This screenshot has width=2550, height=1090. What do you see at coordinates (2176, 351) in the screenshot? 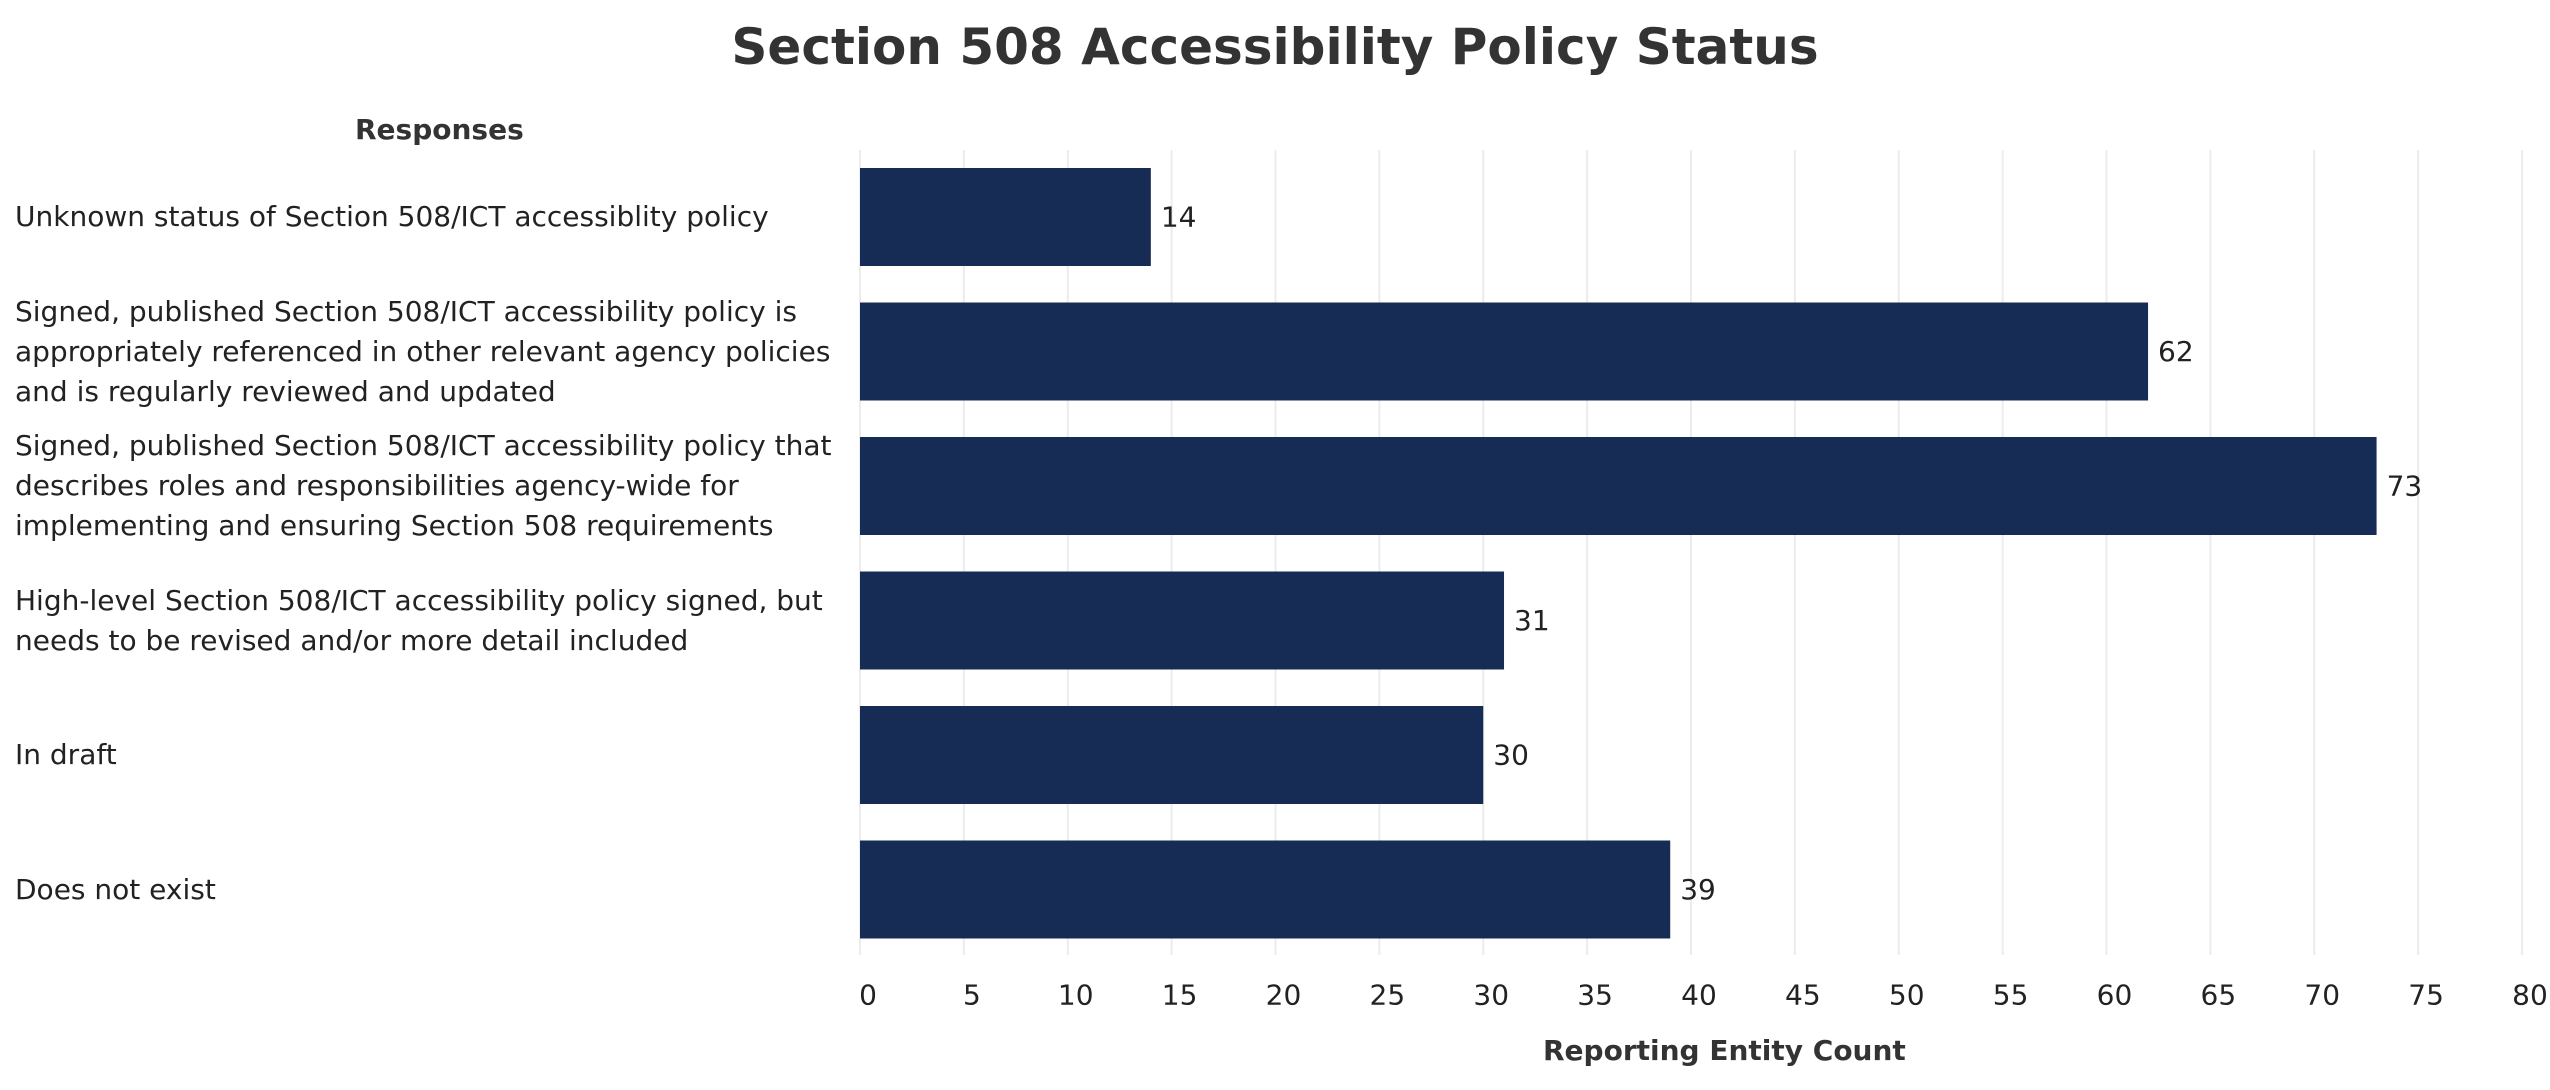
I see `bar-value-label: 62` at bounding box center [2176, 351].